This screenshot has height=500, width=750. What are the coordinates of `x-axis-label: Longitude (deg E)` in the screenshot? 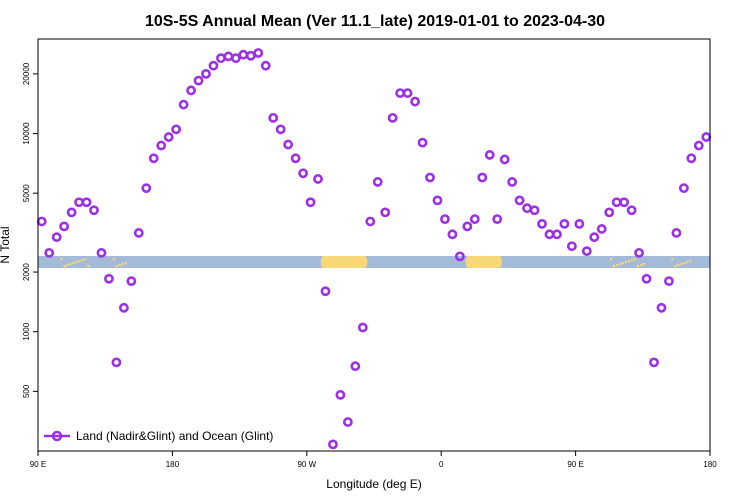 It's located at (373, 484).